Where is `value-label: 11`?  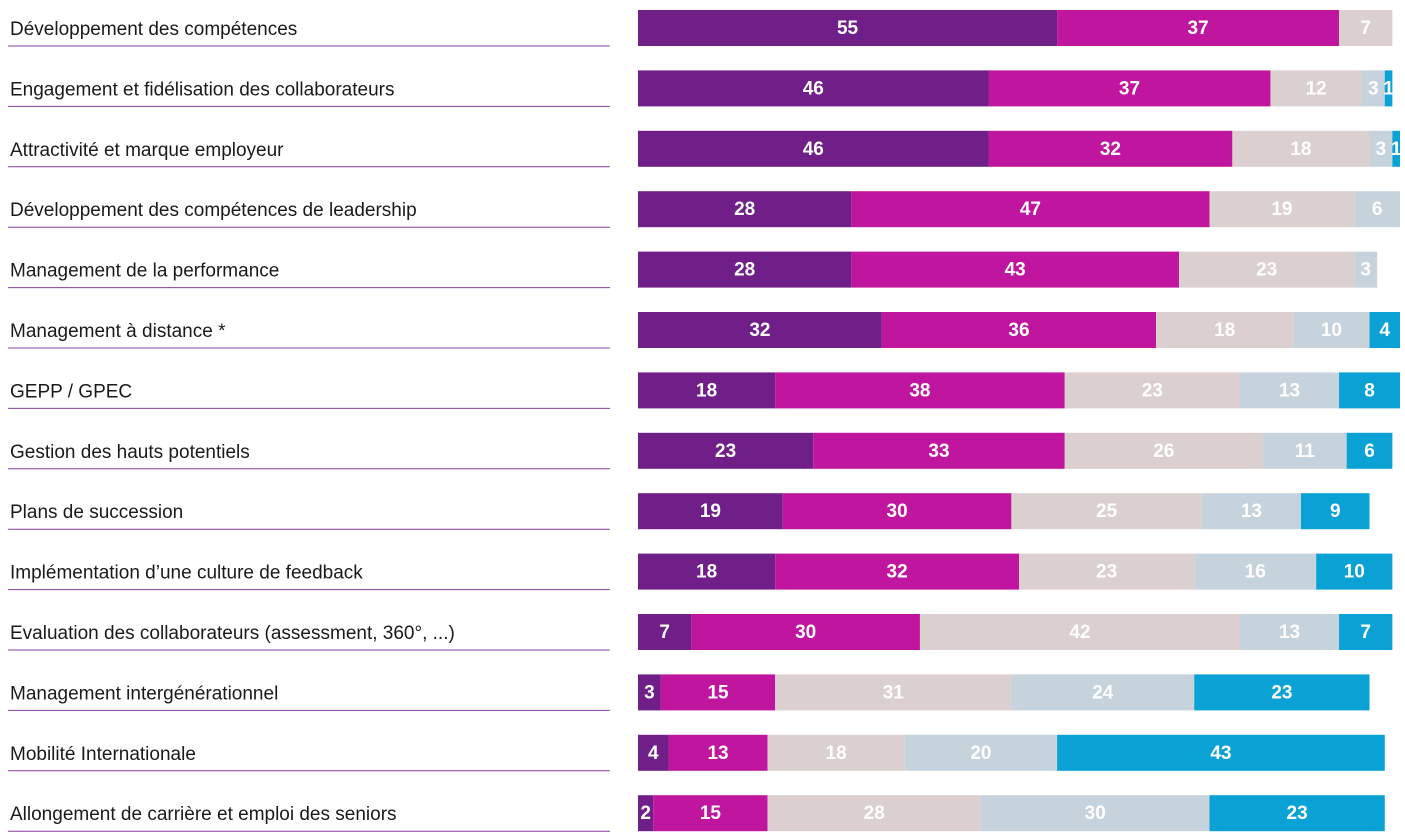 value-label: 11 is located at coordinates (1305, 451).